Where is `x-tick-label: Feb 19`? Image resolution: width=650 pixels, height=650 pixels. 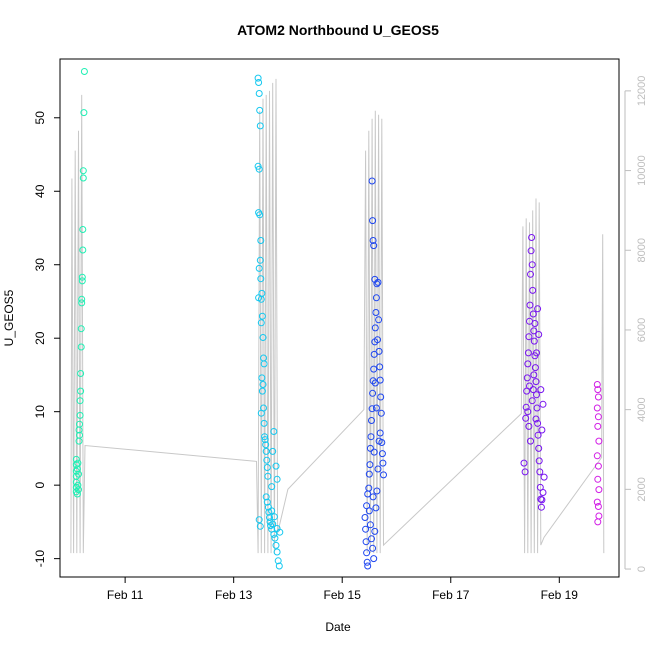
x-tick-label: Feb 19 is located at coordinates (560, 595).